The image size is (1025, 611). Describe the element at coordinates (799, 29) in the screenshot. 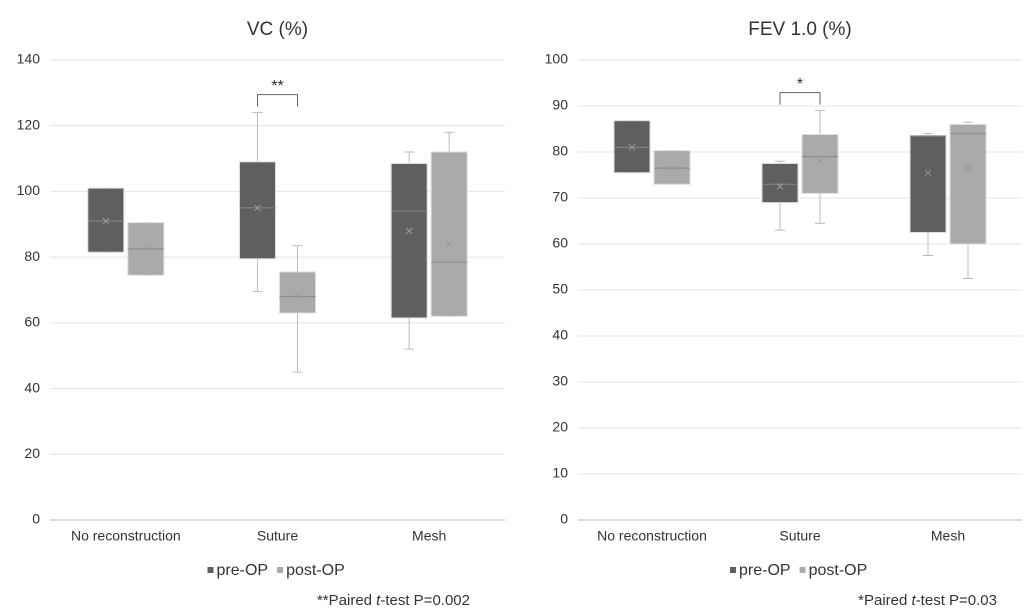

I see `chart-title: FEV 1.0 (%)` at that location.